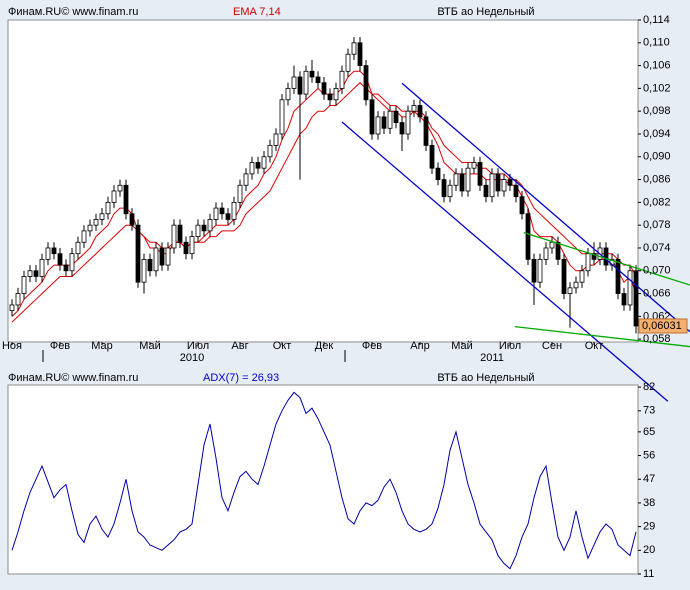 The height and width of the screenshot is (590, 690). I want to click on y-tick-label: 82, so click(649, 387).